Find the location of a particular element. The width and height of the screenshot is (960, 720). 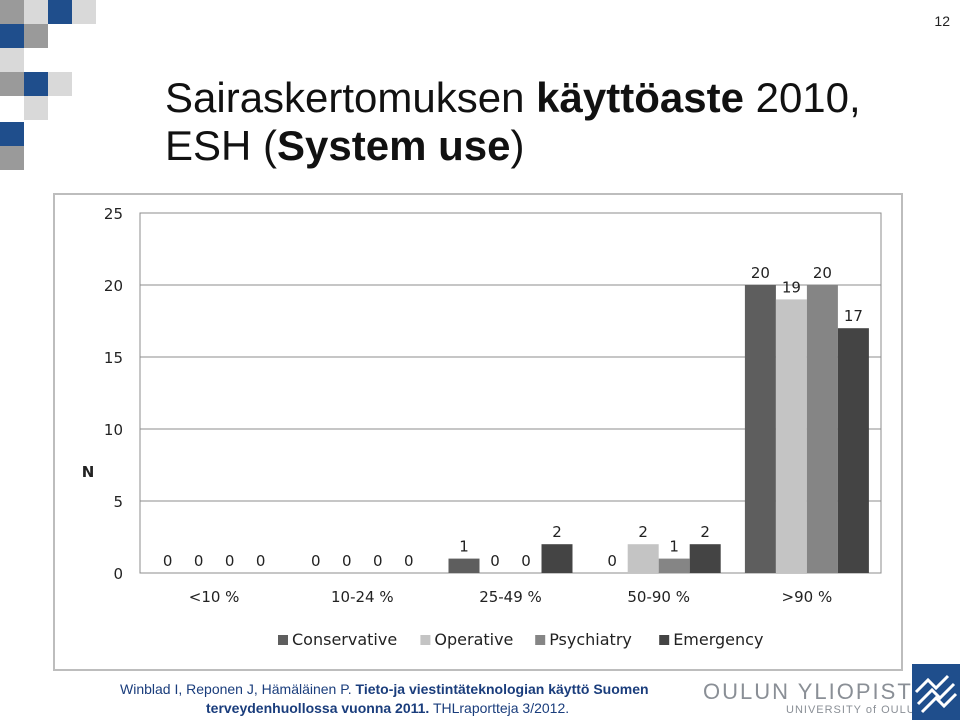

university-name-fi: OULUN YLIOPISTO is located at coordinates (817, 691).